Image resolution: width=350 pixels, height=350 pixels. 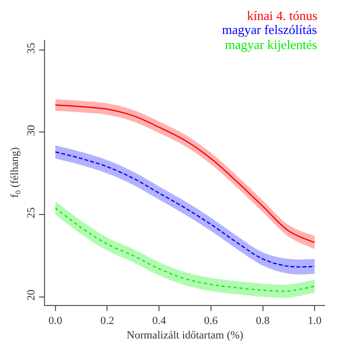 I want to click on text: magyar kijelentés, so click(x=271, y=44).